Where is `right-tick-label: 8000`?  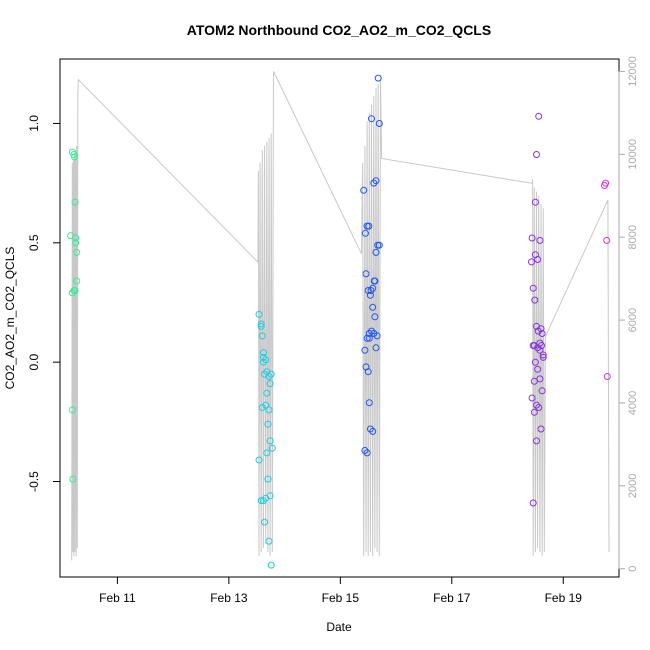 right-tick-label: 8000 is located at coordinates (633, 237).